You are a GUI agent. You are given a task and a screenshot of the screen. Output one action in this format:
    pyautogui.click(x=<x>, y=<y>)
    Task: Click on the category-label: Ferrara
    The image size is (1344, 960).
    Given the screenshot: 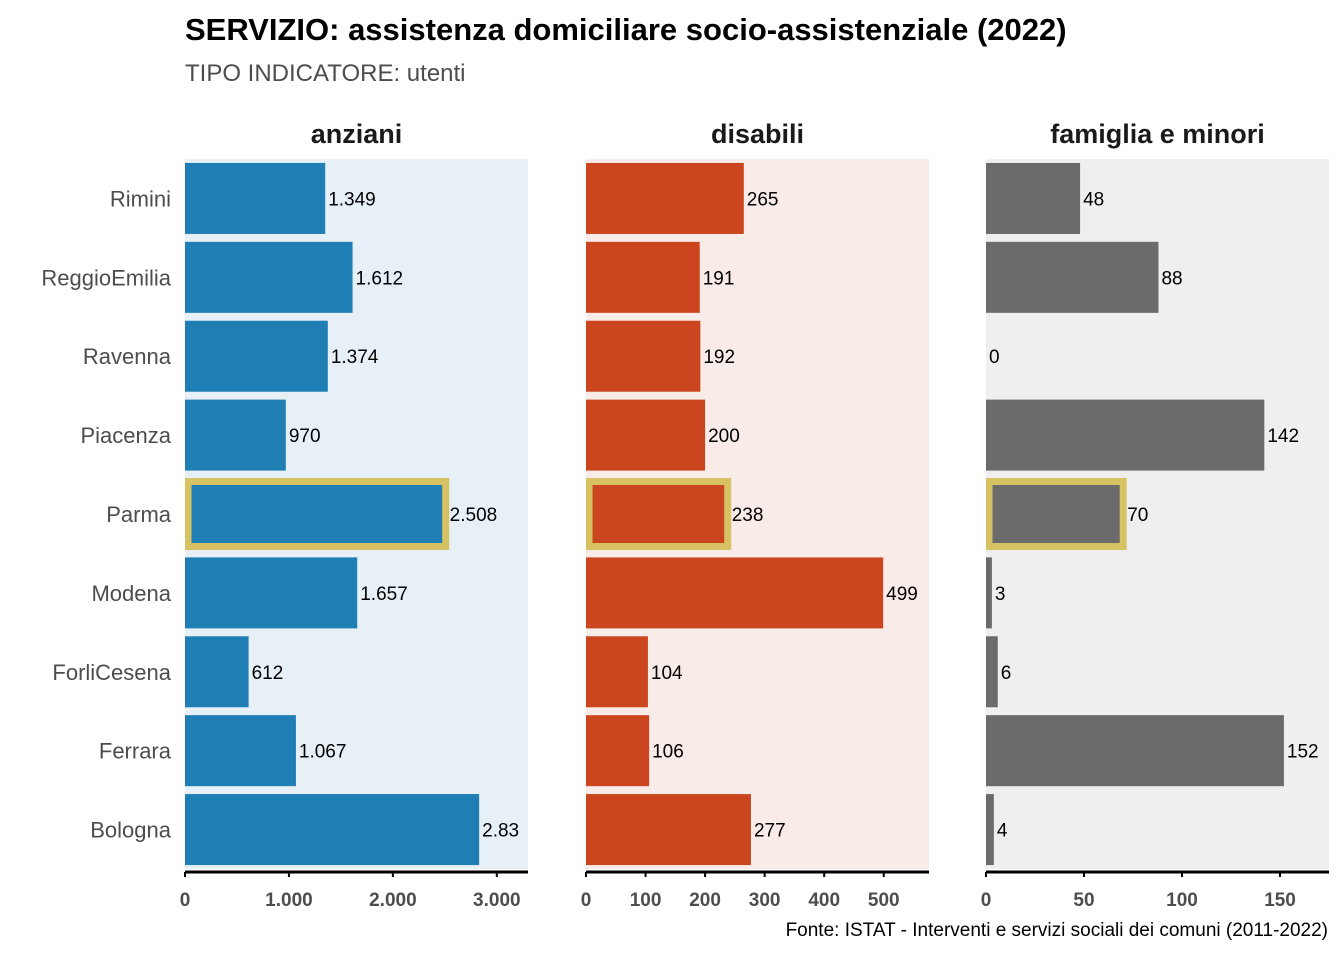 What is the action you would take?
    pyautogui.click(x=135, y=751)
    